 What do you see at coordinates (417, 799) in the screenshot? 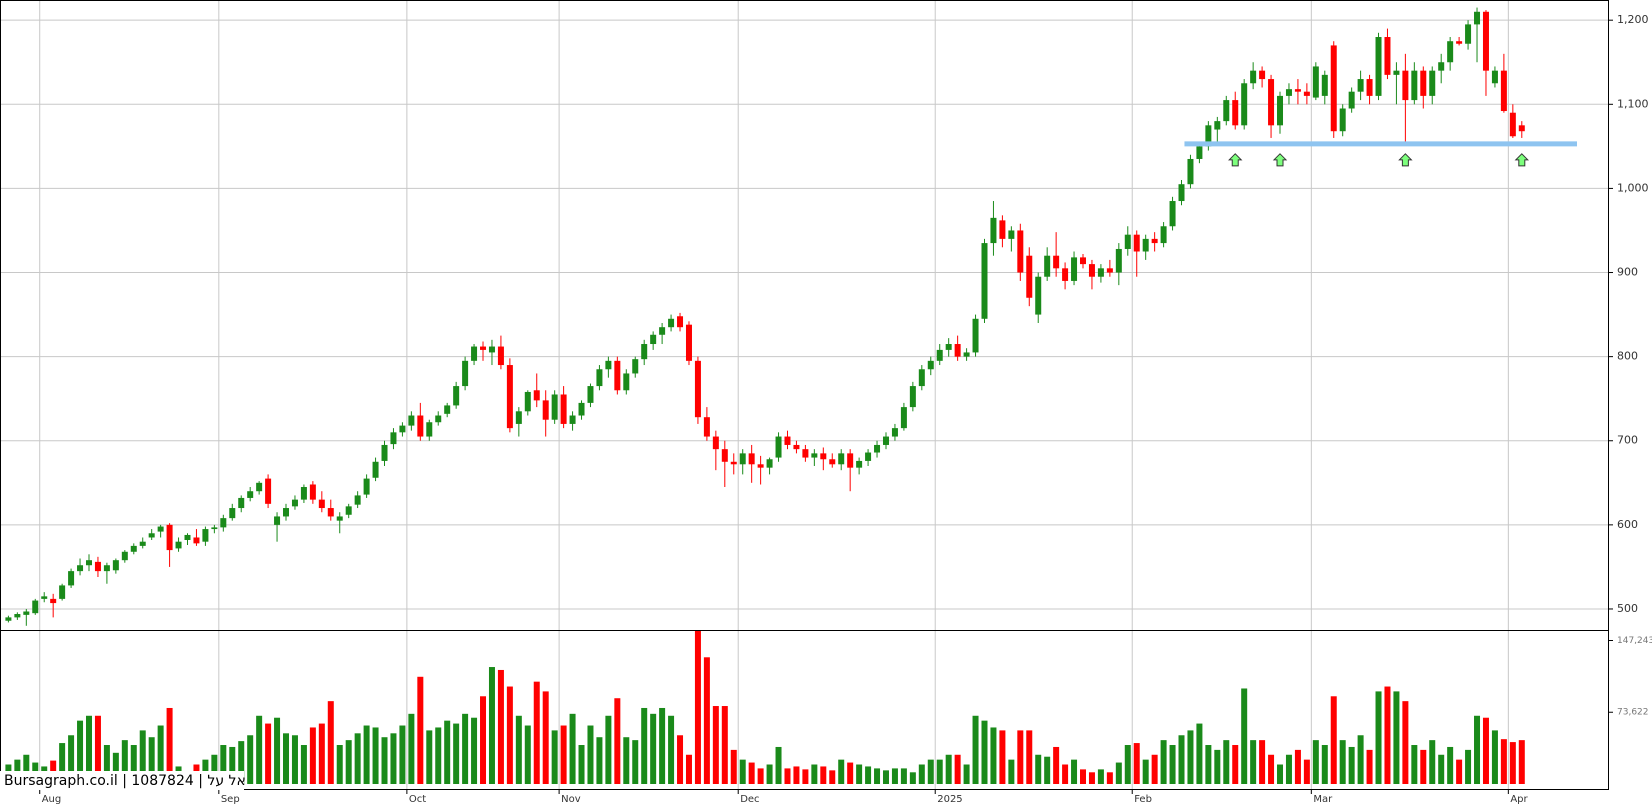
I see `x-tick-label: Oct` at bounding box center [417, 799].